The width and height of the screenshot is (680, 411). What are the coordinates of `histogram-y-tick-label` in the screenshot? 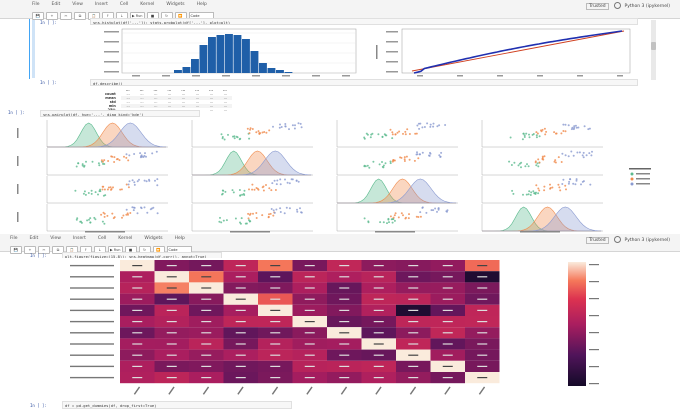 It's located at (111, 62).